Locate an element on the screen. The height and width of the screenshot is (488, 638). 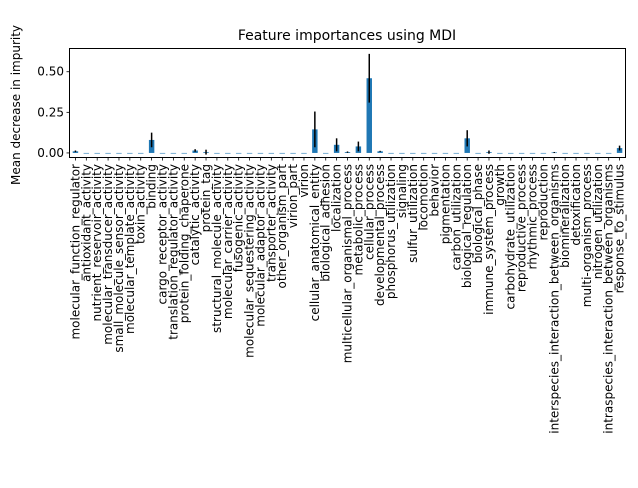
bar-detoxification is located at coordinates (576, 153).